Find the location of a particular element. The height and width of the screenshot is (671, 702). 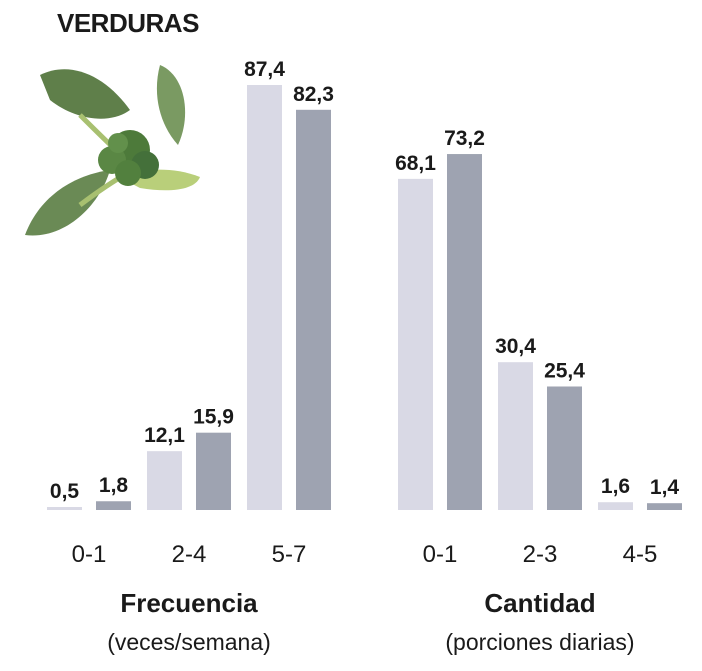

bar-cantidad-0-1-s2 is located at coordinates (464, 332).